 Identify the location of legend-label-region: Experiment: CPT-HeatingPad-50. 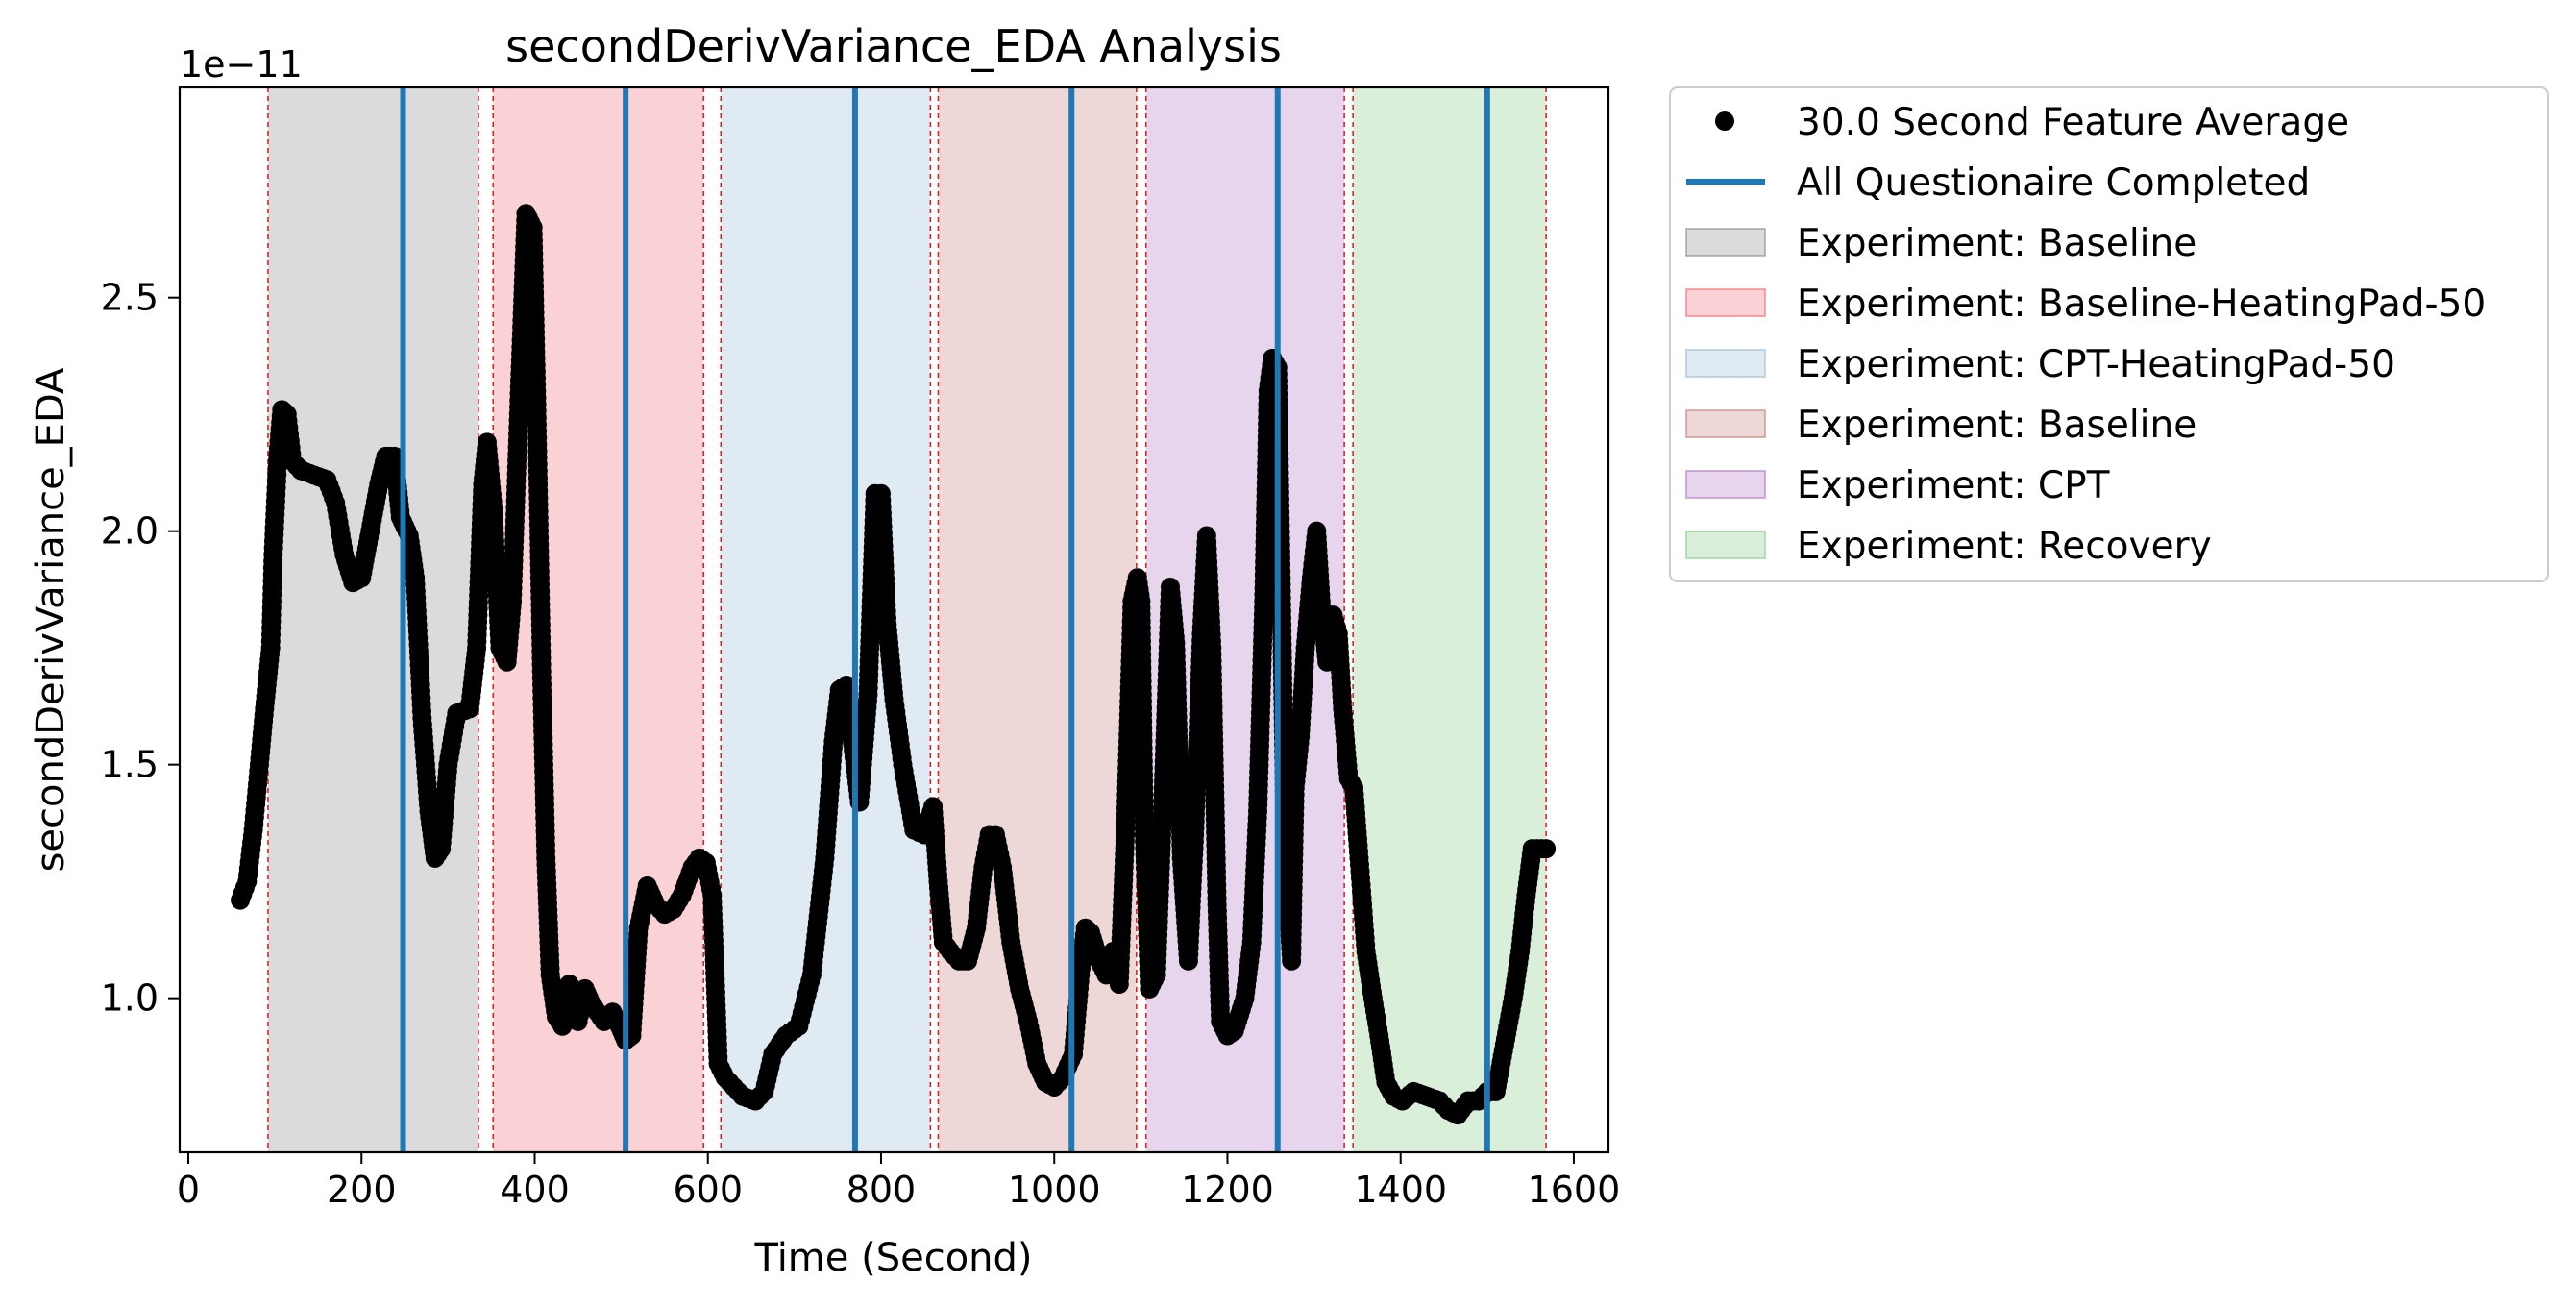
(2096, 365).